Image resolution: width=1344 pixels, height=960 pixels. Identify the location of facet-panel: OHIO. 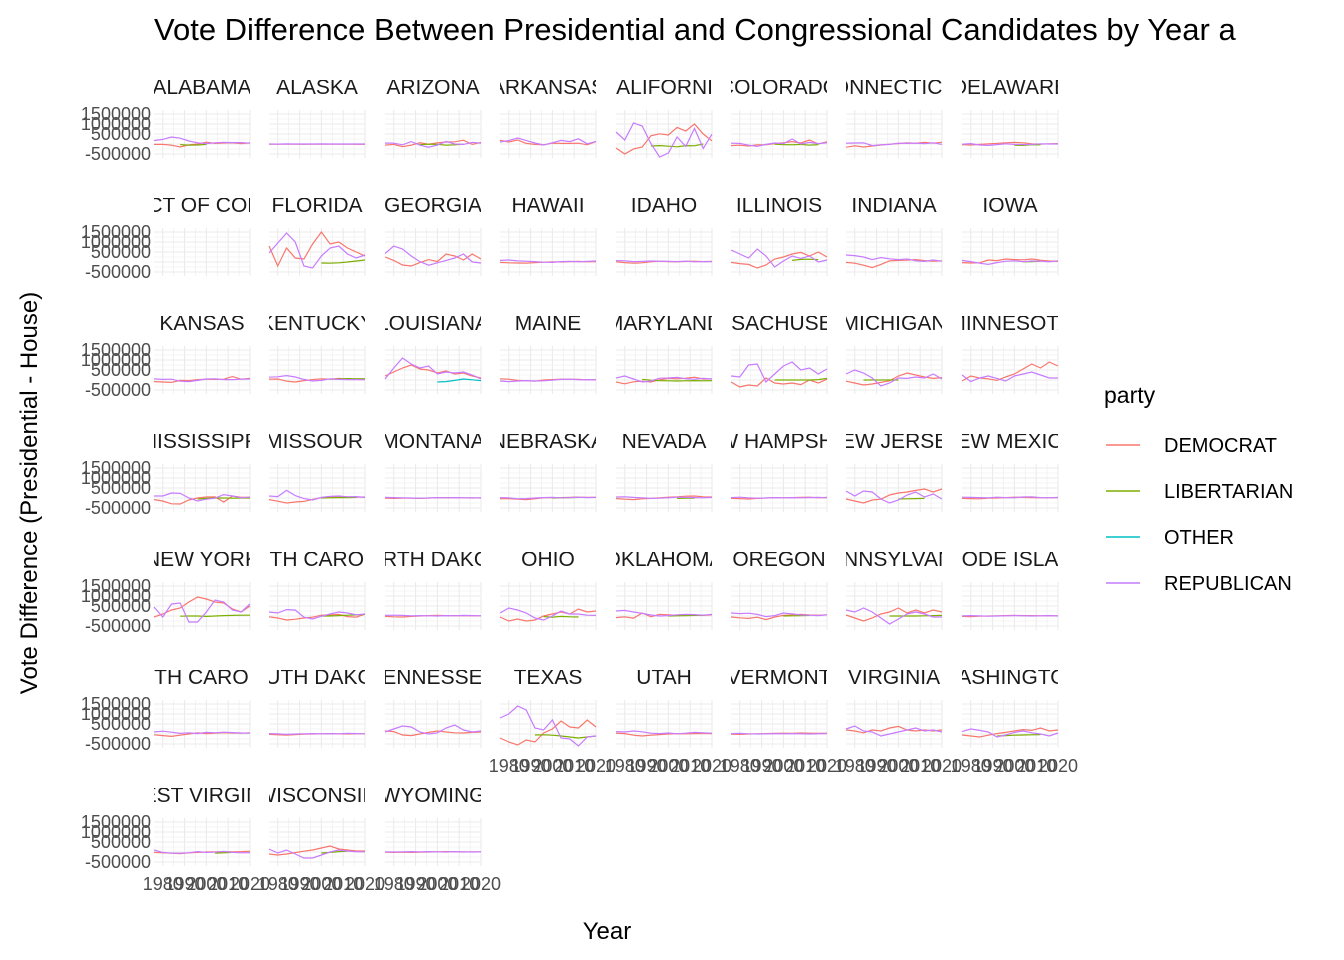
(548, 591).